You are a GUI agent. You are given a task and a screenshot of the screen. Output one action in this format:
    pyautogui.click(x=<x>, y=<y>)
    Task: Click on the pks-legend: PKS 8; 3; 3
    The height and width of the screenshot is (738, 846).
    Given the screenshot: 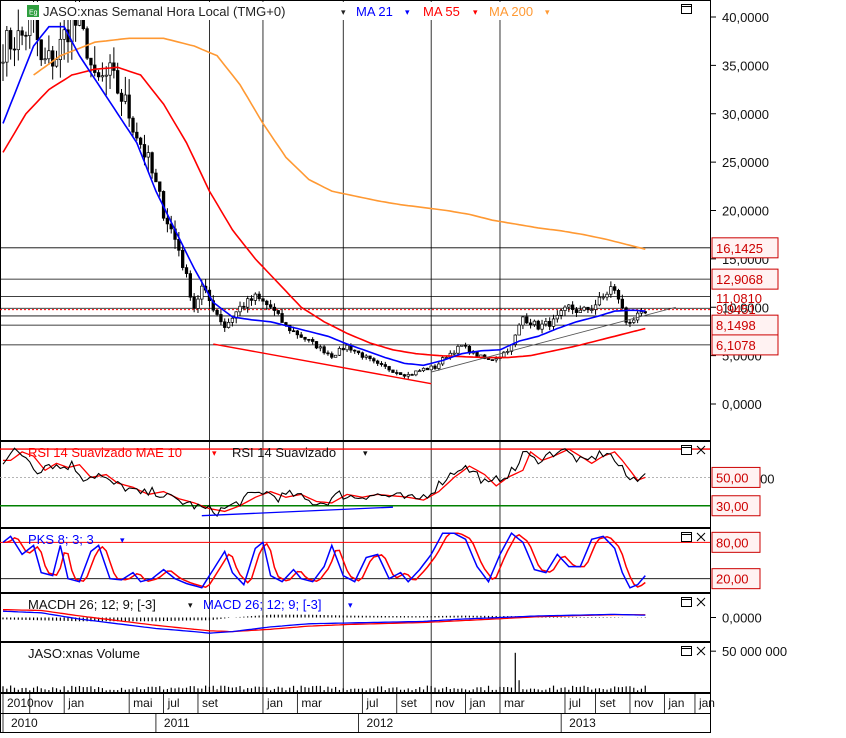 What is the action you would take?
    pyautogui.click(x=61, y=539)
    